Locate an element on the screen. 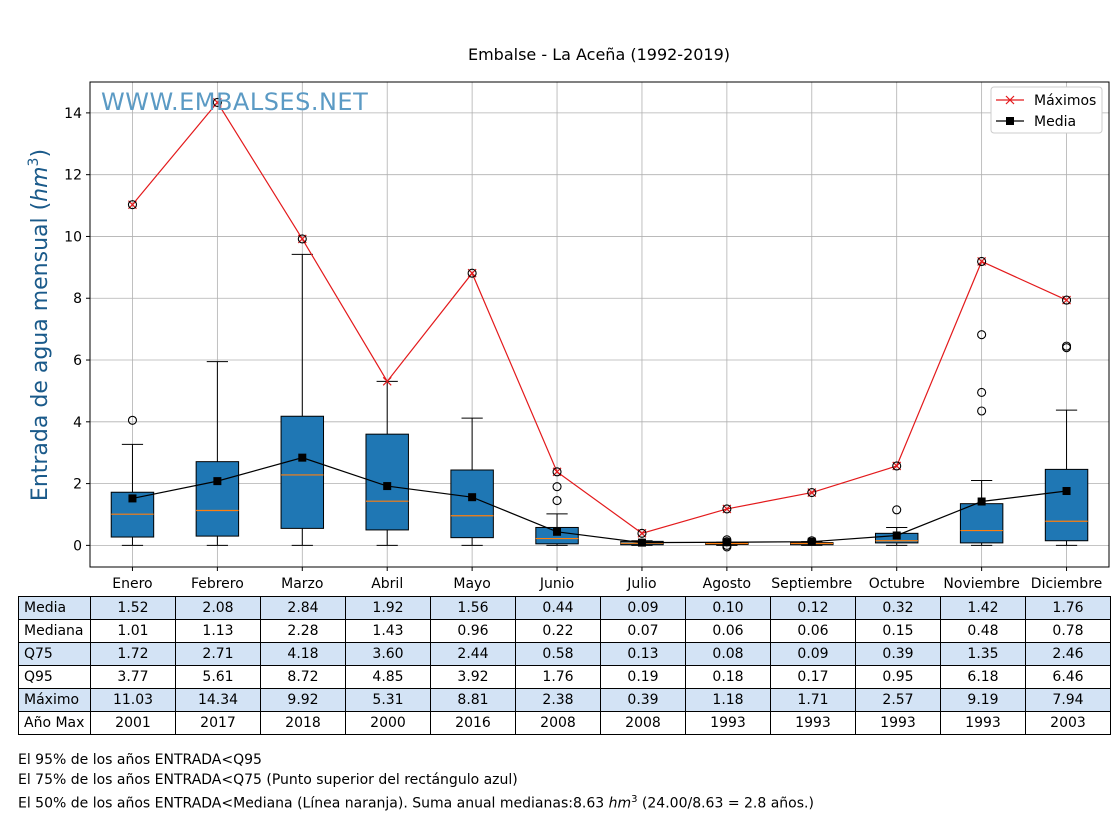 This screenshot has width=1120, height=814. y-axis: 0 2 4 6 8 10 12 14 is located at coordinates (77, 330).